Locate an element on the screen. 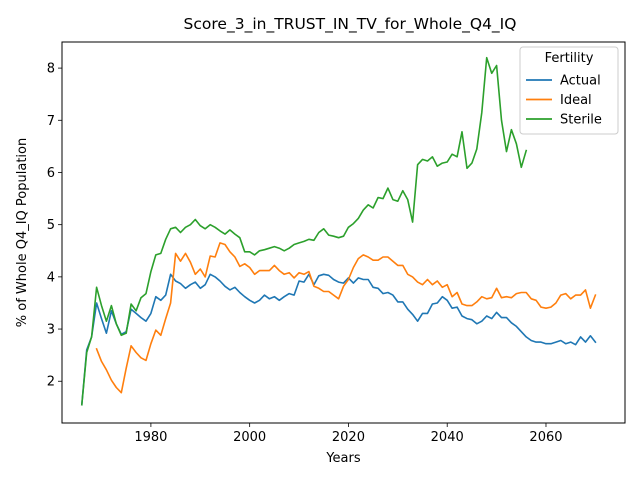 Image resolution: width=640 pixels, height=480 pixels. legend-label-ideal: Ideal is located at coordinates (576, 100).